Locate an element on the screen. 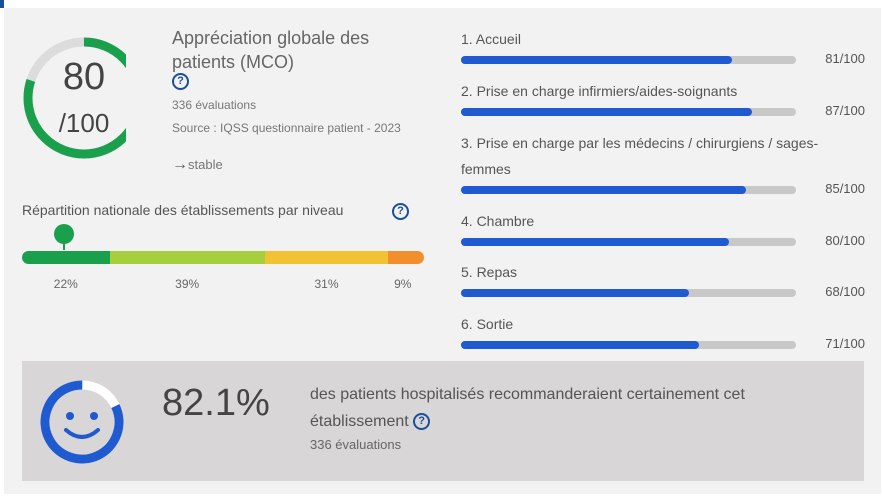  criterion-label: 5. Repas is located at coordinates (489, 272).